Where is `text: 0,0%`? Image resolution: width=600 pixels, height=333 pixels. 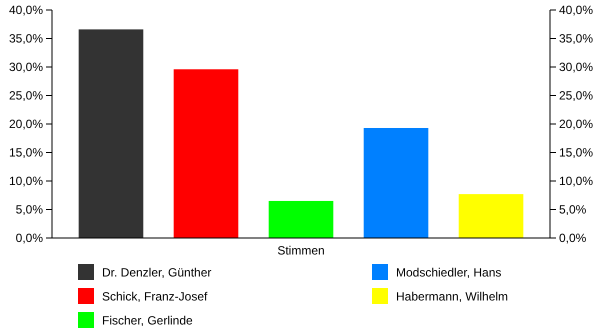 text: 0,0% is located at coordinates (572, 237).